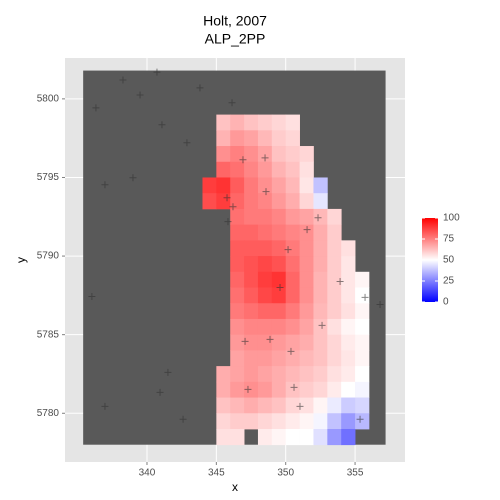  I want to click on x-tick-label: 345, so click(216, 473).